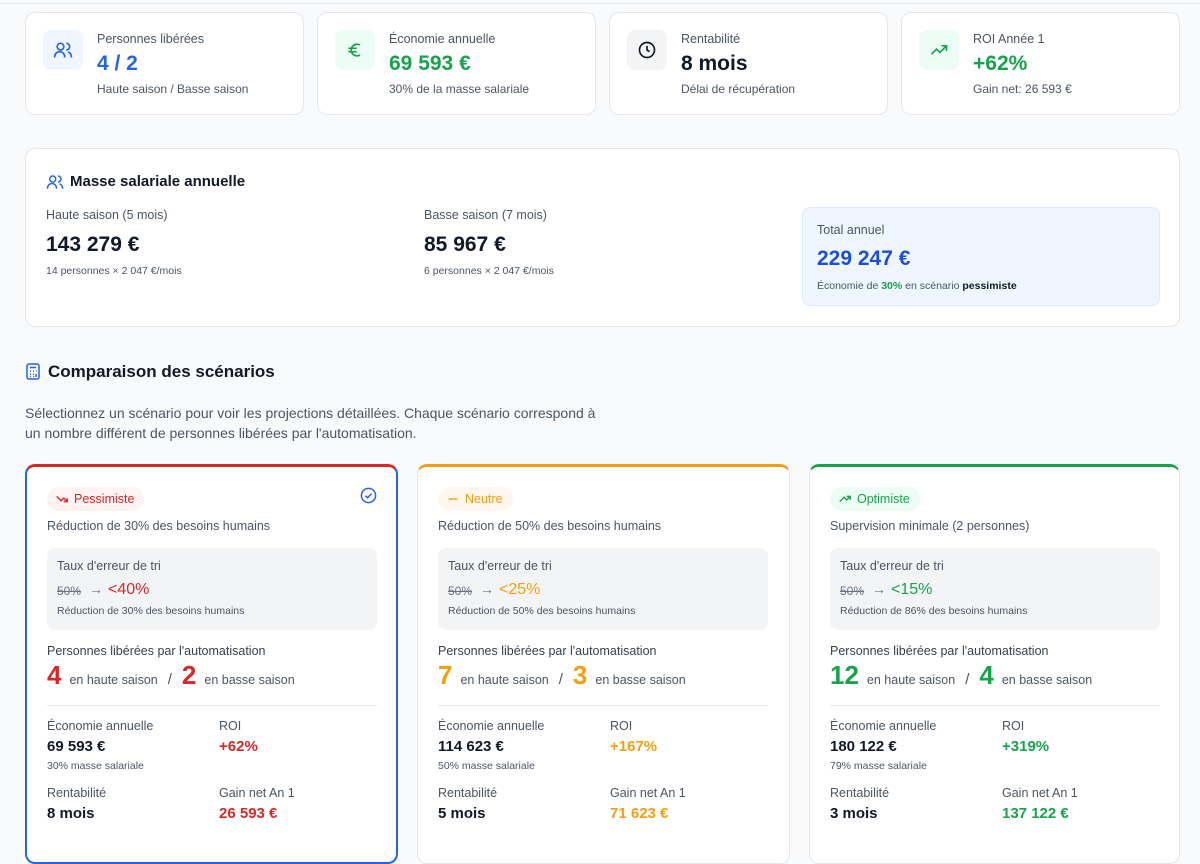 The image size is (1200, 864). Describe the element at coordinates (1035, 813) in the screenshot. I see `metric-value: 137 122 €` at that location.